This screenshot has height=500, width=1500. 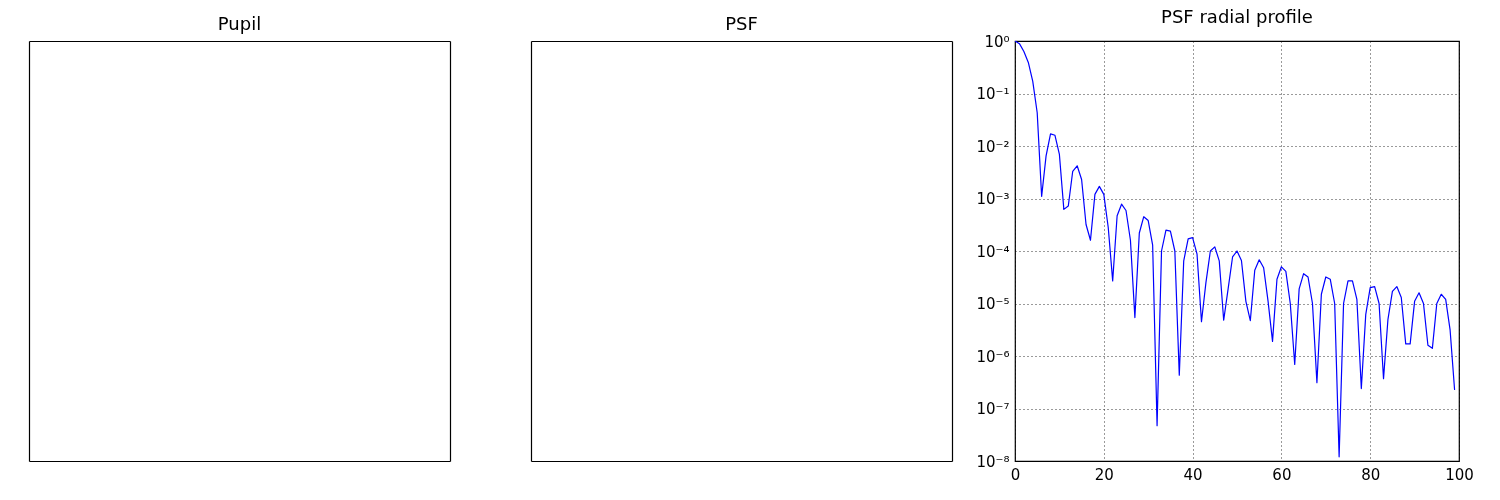 I want to click on y-tick-label: 10⁻³, so click(x=993, y=199).